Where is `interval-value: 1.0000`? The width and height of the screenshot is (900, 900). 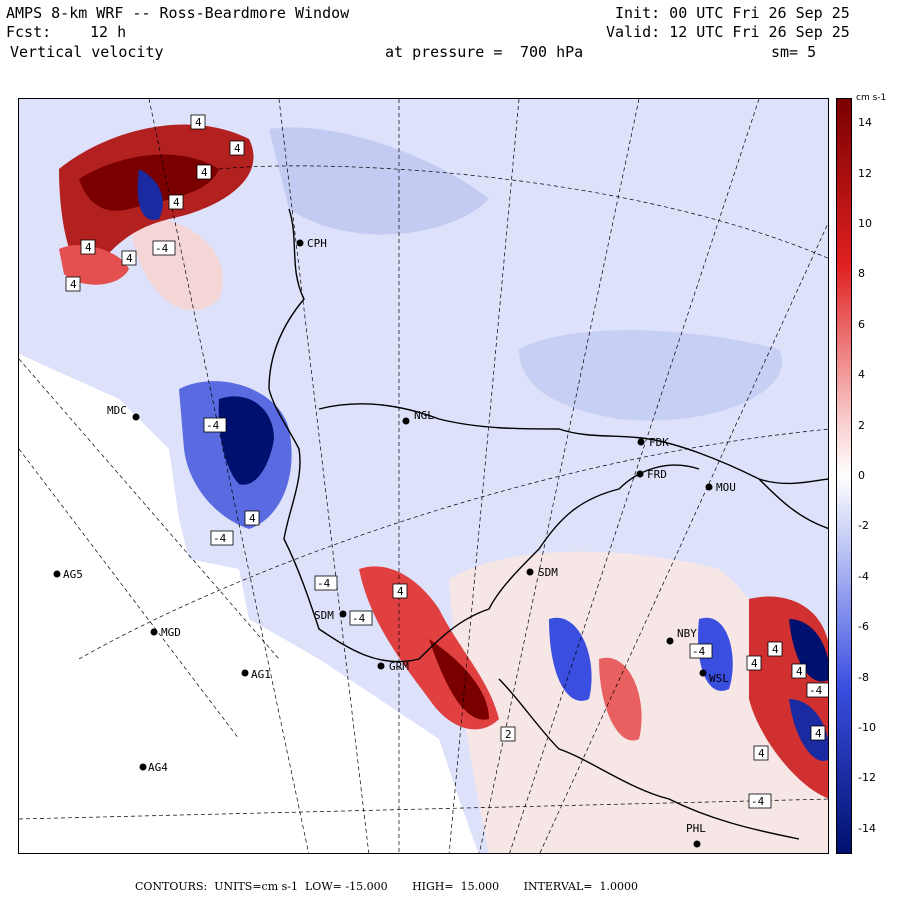
interval-value: 1.0000 is located at coordinates (618, 886).